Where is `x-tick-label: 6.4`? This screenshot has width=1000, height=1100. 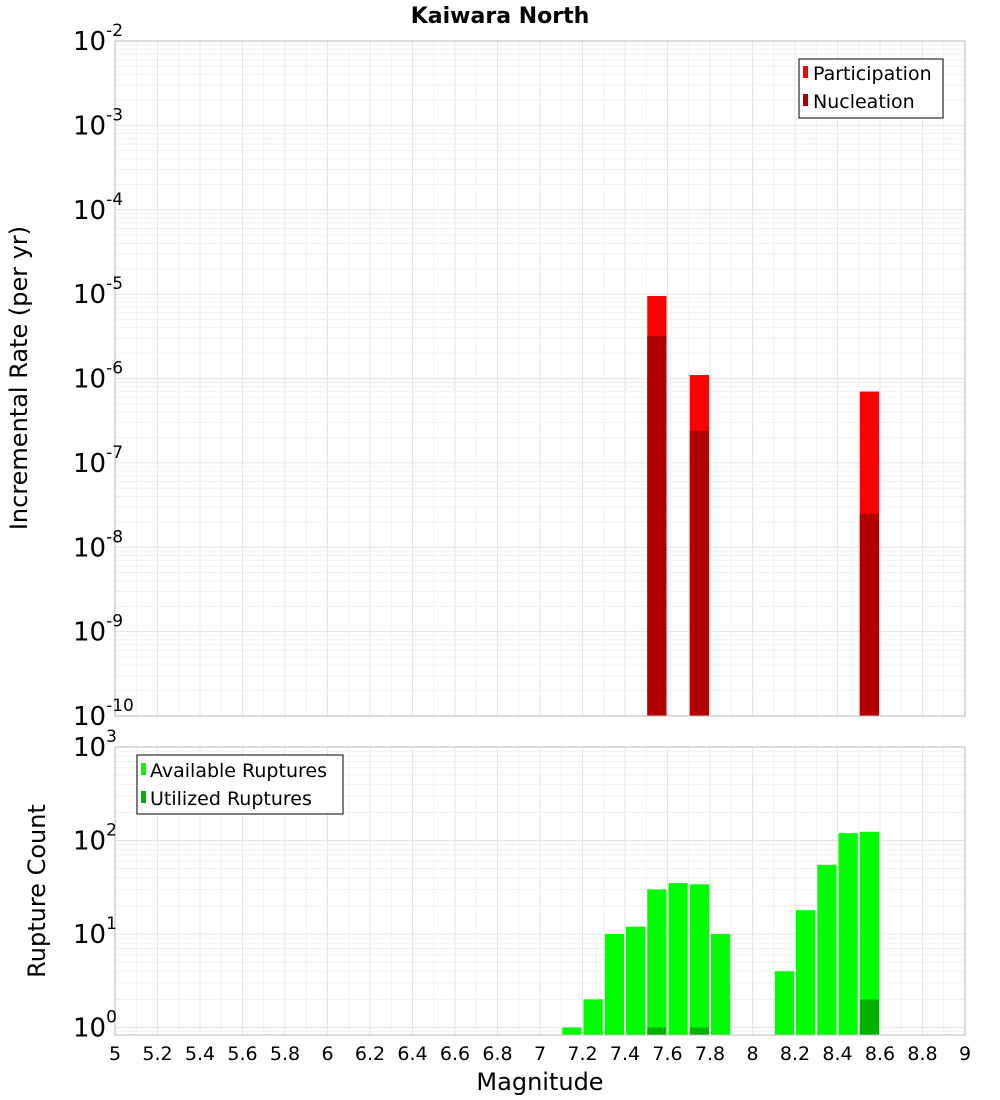 x-tick-label: 6.4 is located at coordinates (412, 1054).